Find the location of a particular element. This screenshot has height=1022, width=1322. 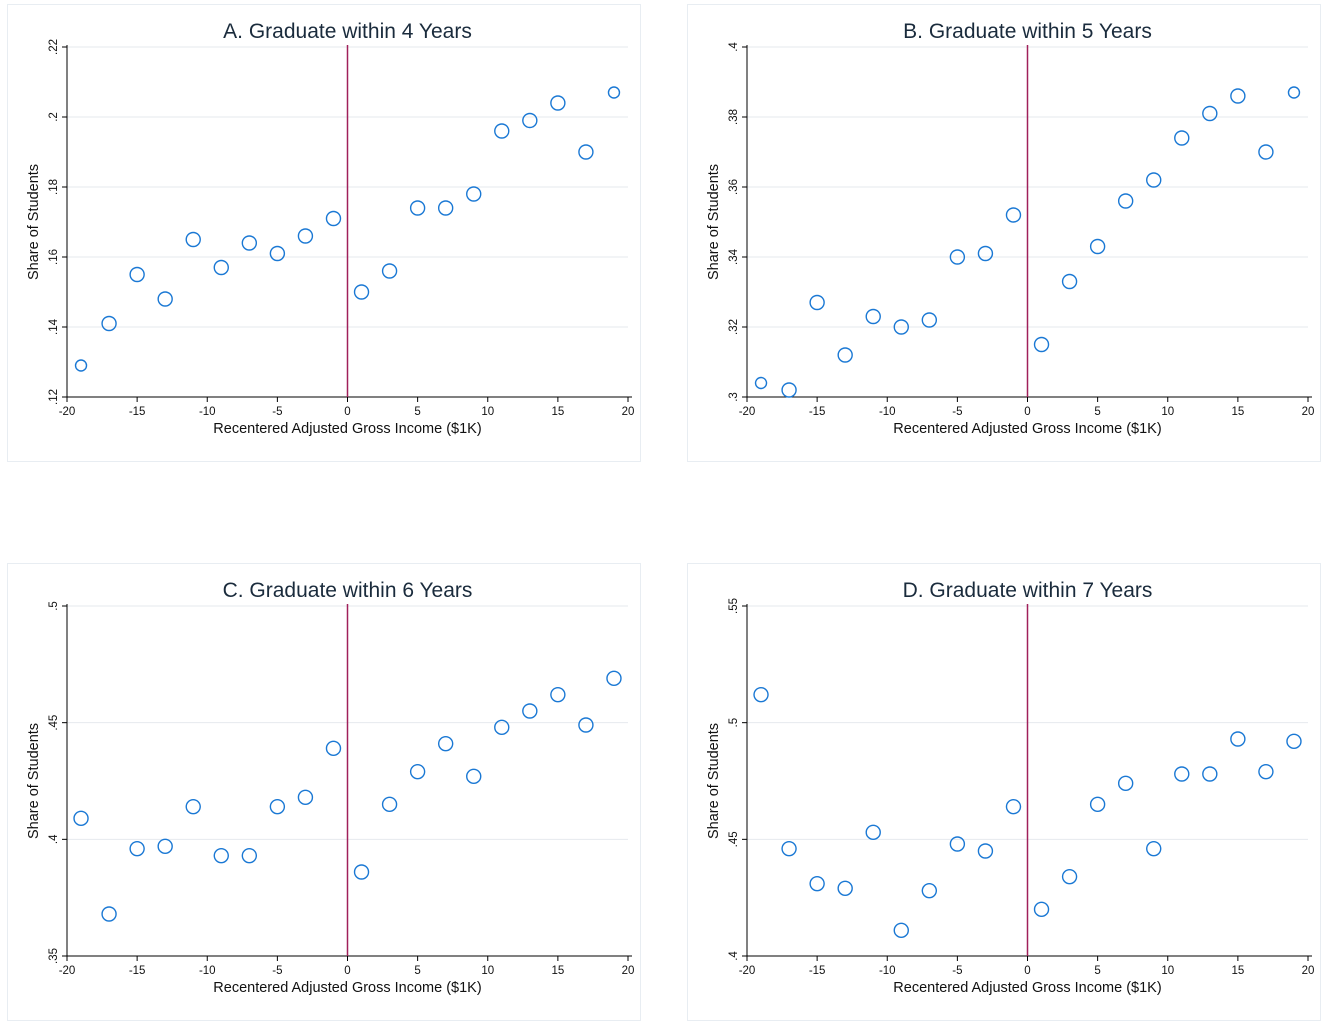

y-tick-label: .36 is located at coordinates (734, 187).